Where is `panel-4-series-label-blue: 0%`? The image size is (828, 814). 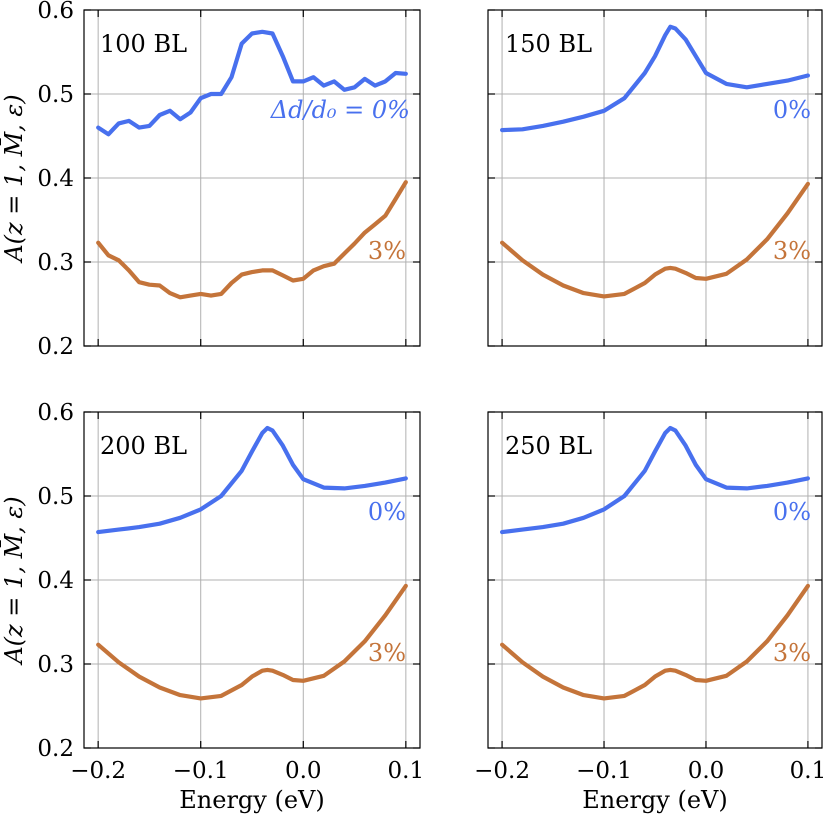 panel-4-series-label-blue: 0% is located at coordinates (792, 512).